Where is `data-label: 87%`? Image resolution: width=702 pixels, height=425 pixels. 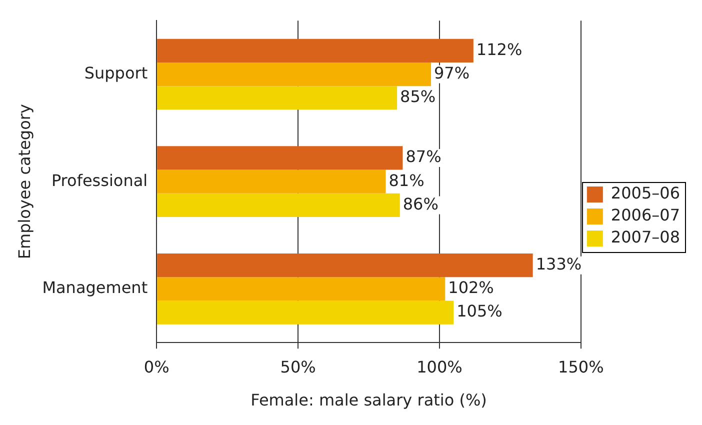
data-label: 87% is located at coordinates (424, 156).